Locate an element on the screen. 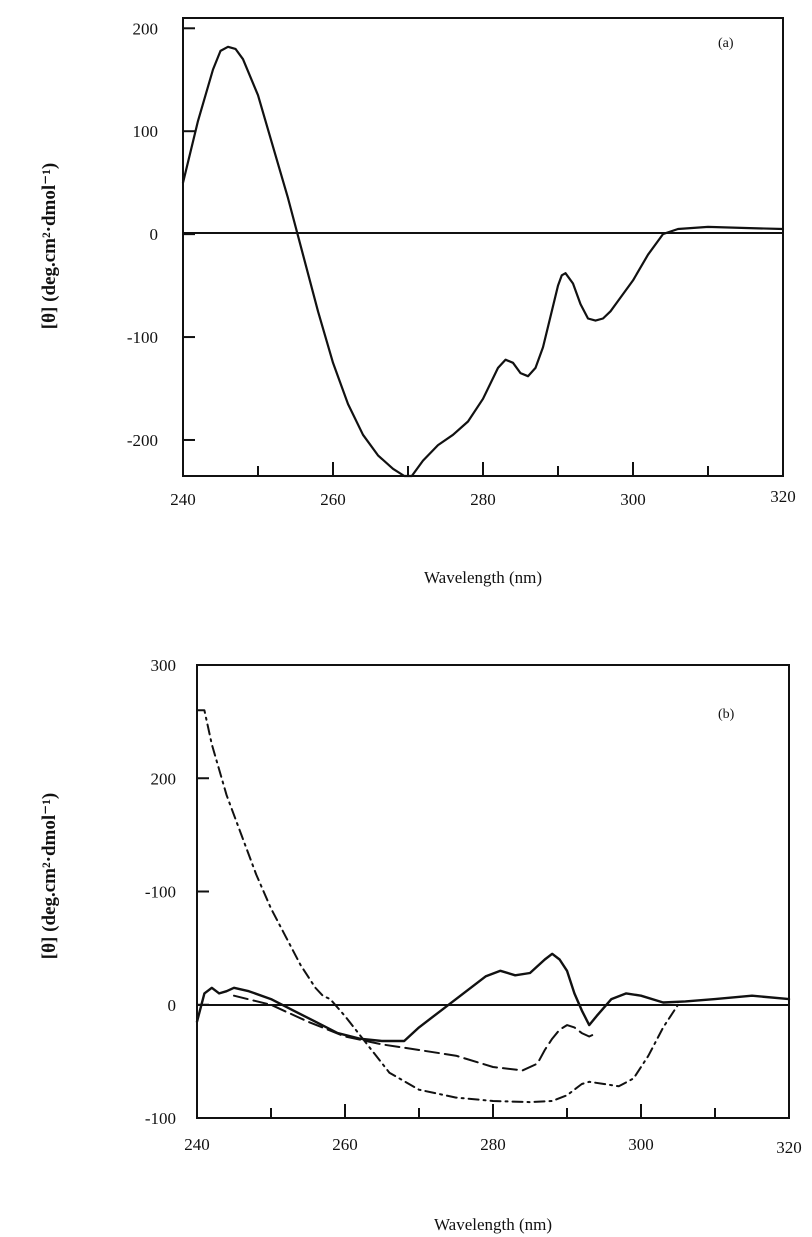  panel-a-x-tick-label: 240 is located at coordinates (183, 499).